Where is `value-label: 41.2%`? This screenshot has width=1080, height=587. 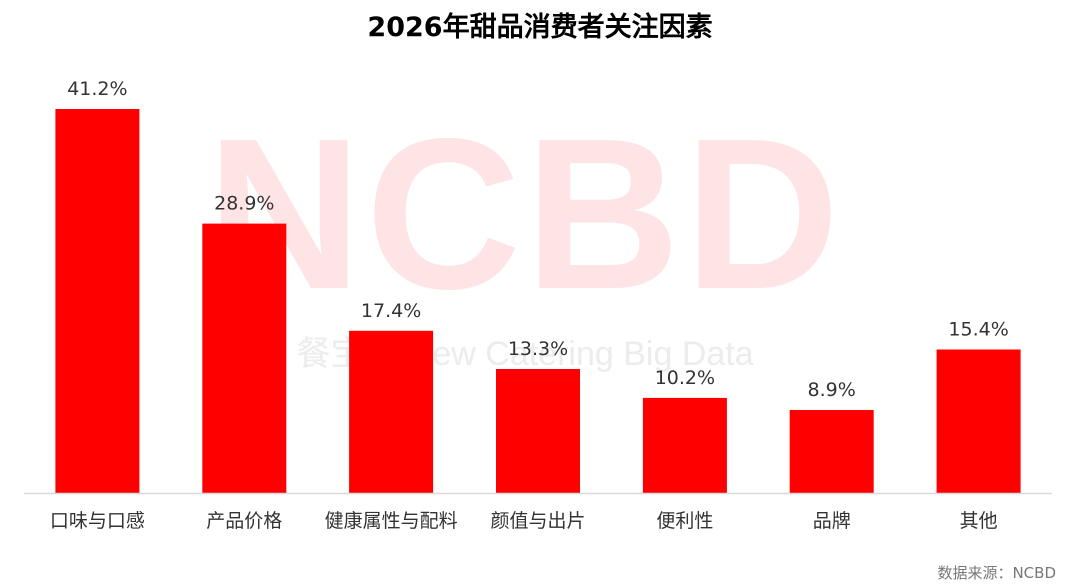 value-label: 41.2% is located at coordinates (97, 89).